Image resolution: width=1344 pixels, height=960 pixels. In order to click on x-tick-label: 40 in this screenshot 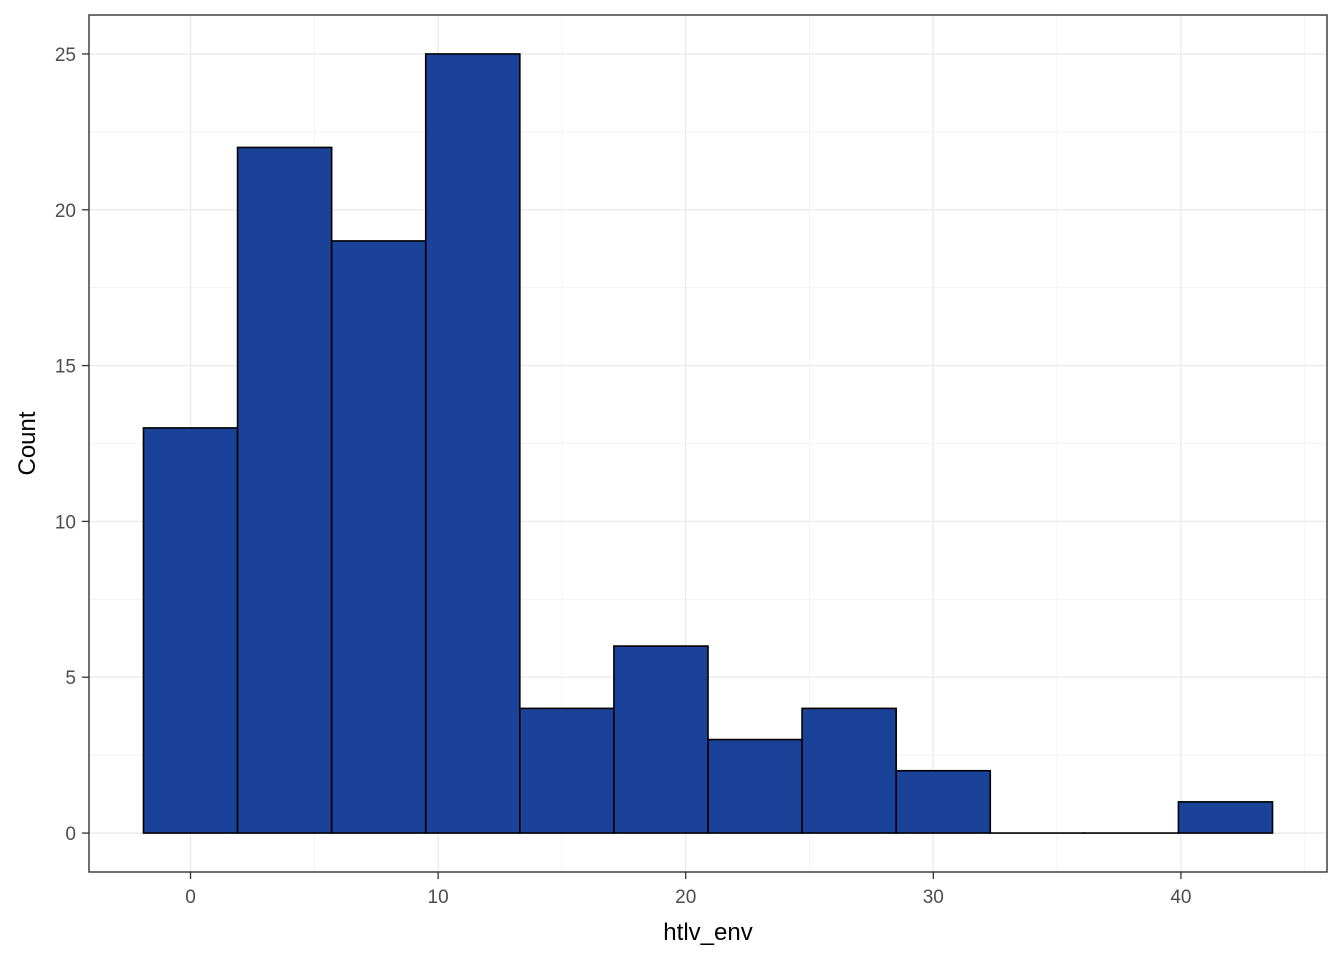, I will do `click(1180, 897)`.